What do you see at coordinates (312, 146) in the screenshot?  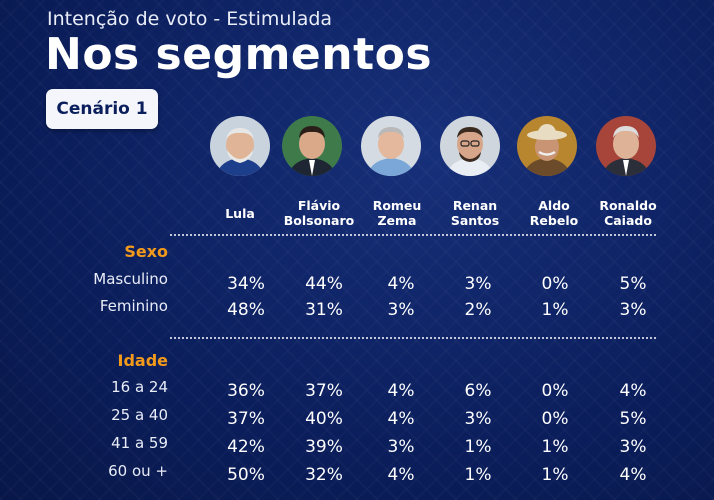 I see `flavio-bolsonaro-avatar` at bounding box center [312, 146].